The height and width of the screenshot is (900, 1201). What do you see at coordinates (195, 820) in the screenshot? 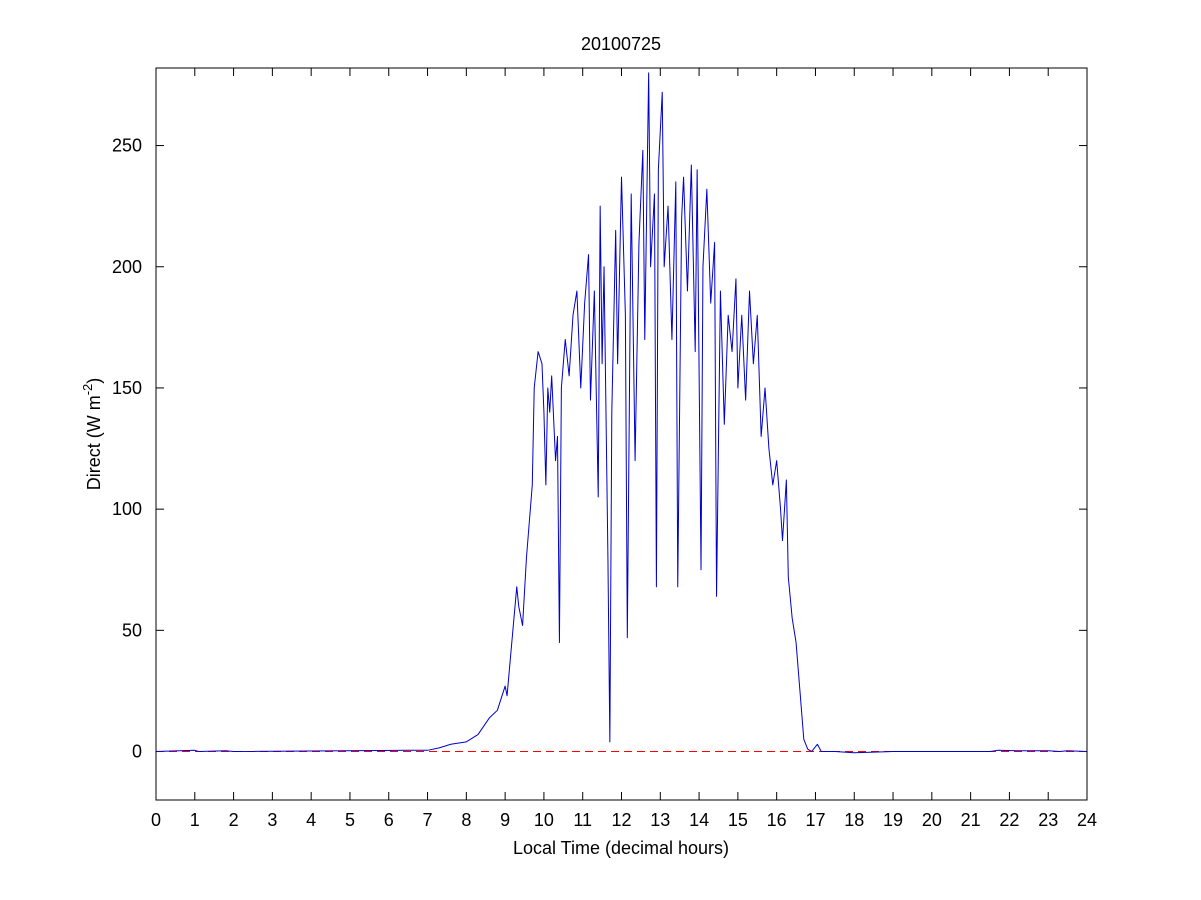
I see `x-tick-label: 1` at bounding box center [195, 820].